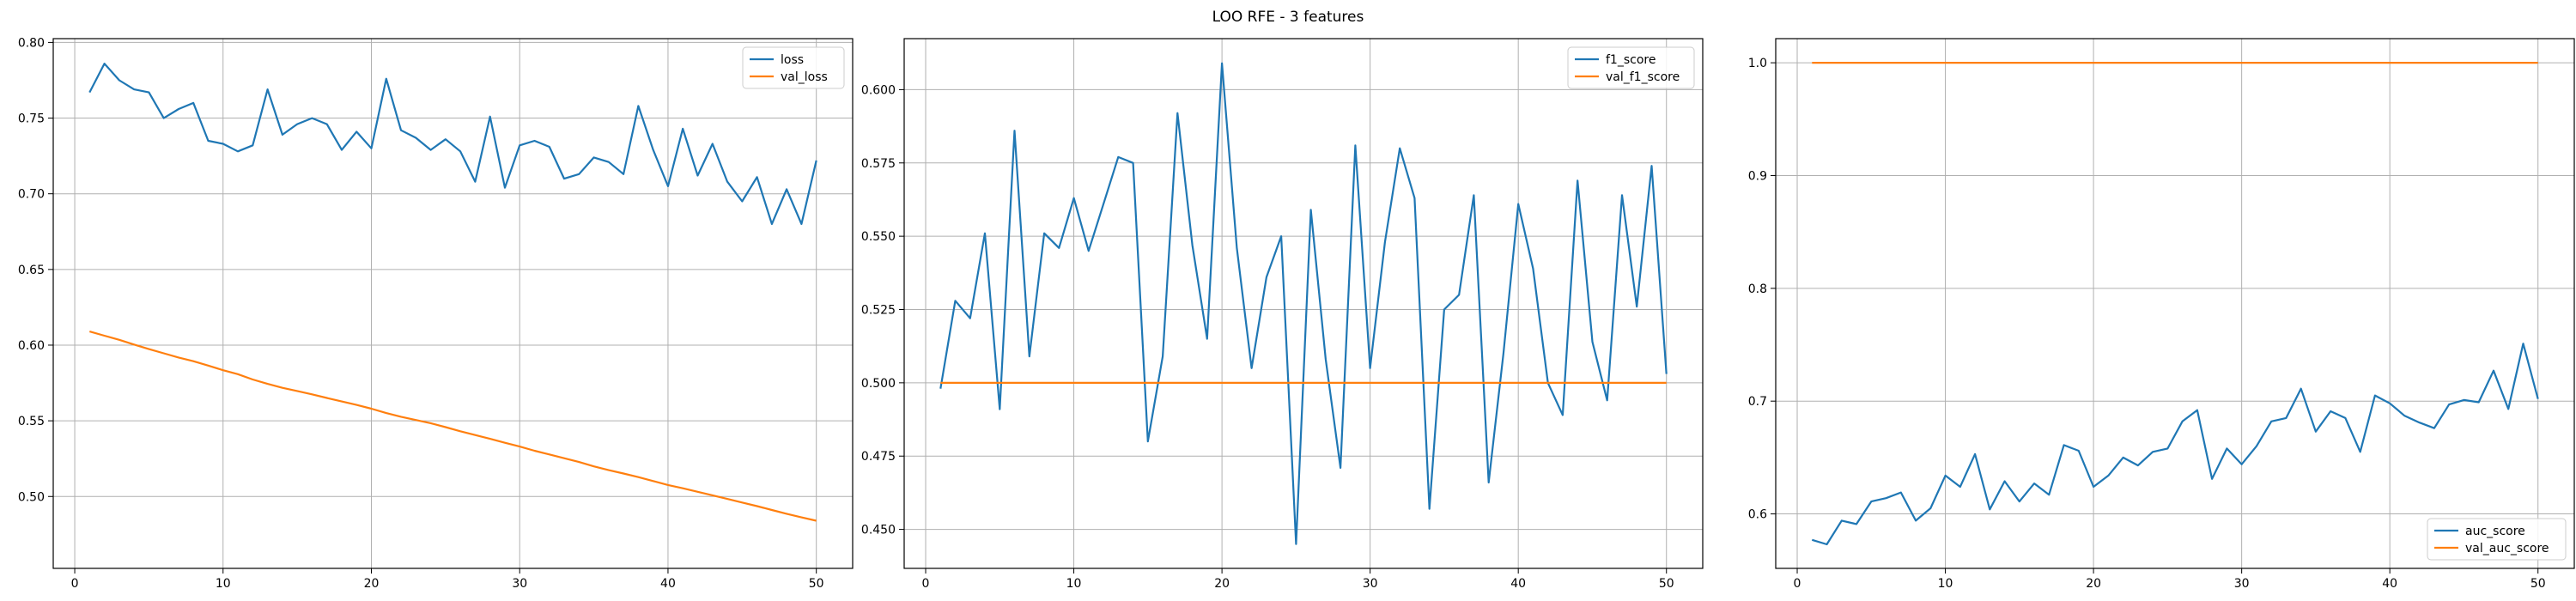 The image size is (2576, 601). What do you see at coordinates (1758, 64) in the screenshot?
I see `y-tick-label: 1.0` at bounding box center [1758, 64].